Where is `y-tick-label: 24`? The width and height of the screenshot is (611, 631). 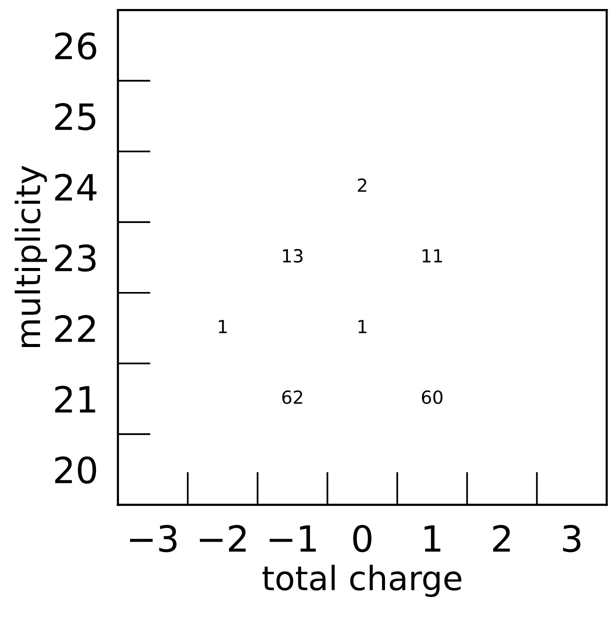 y-tick-label: 24 is located at coordinates (75, 187).